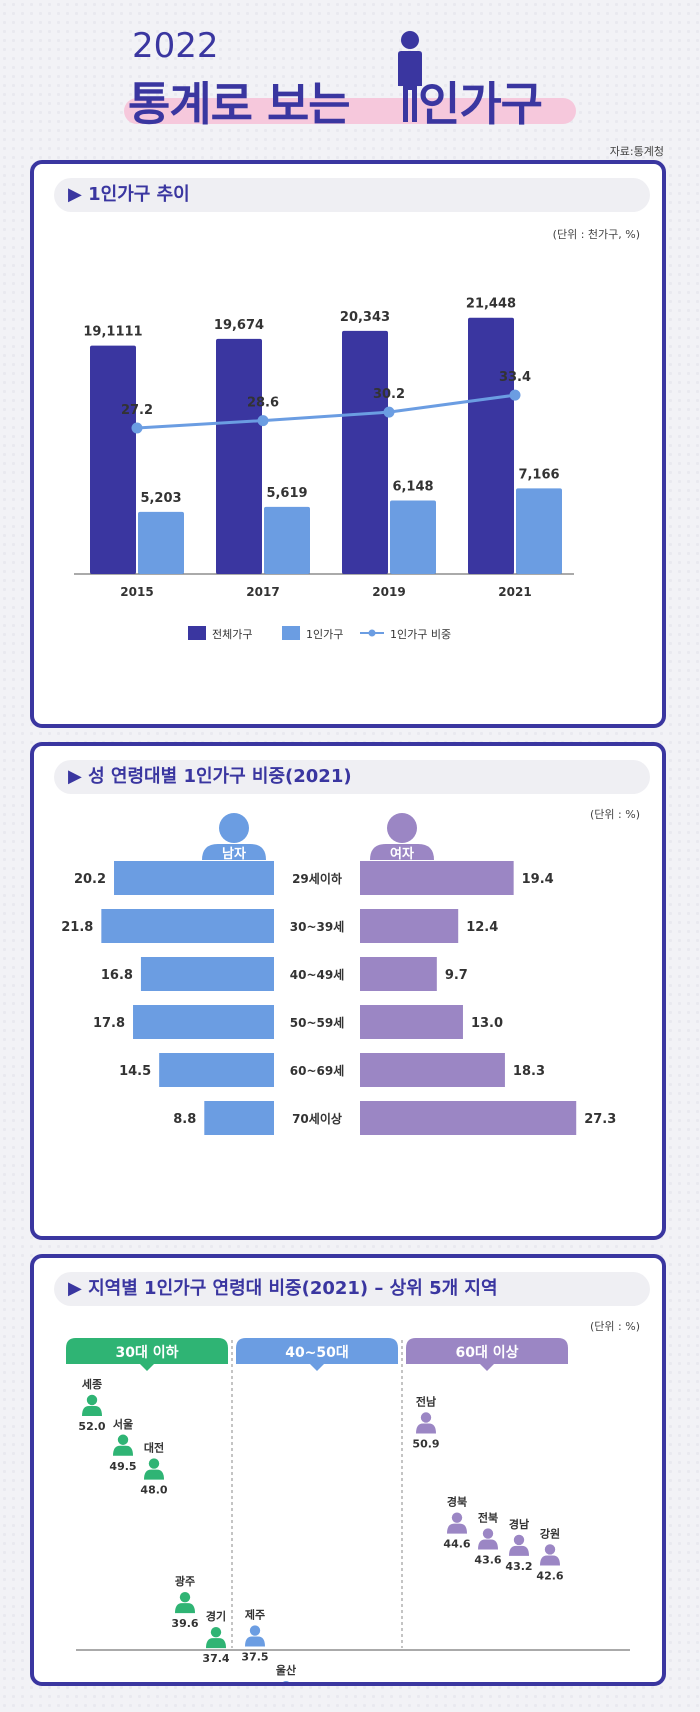 The width and height of the screenshot is (700, 1712). I want to click on value-0-2: 48.0, so click(153, 1490).